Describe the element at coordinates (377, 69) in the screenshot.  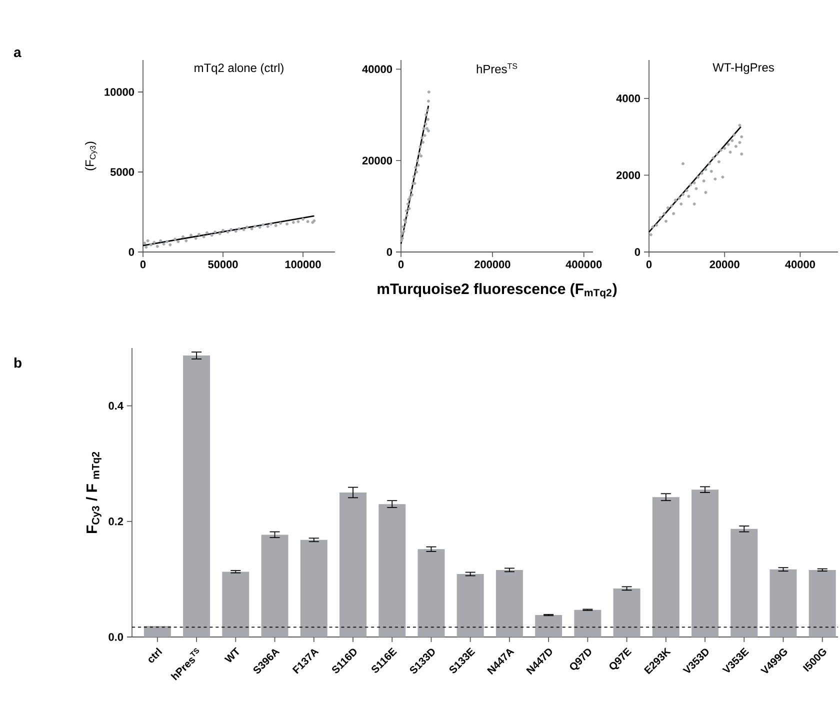
I see `y-tick-label: 40000` at that location.